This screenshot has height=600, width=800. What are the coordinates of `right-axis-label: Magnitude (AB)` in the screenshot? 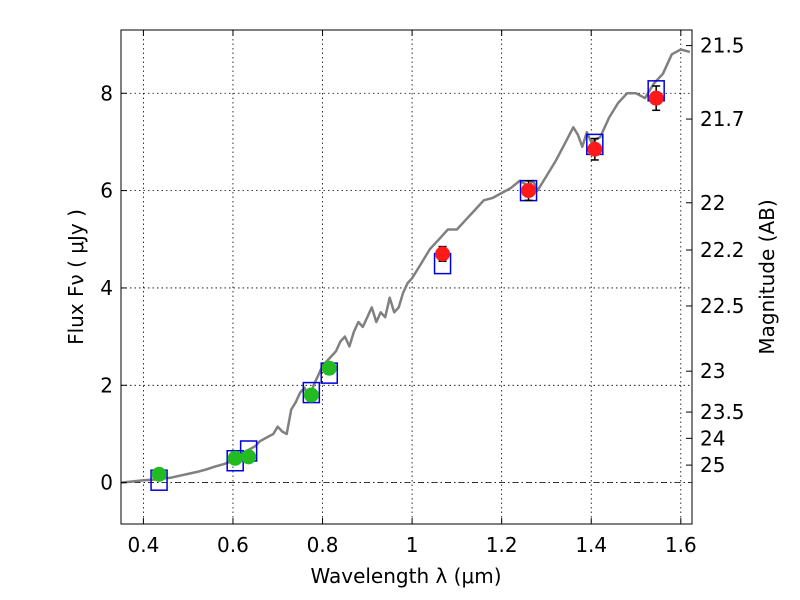 It's located at (767, 276).